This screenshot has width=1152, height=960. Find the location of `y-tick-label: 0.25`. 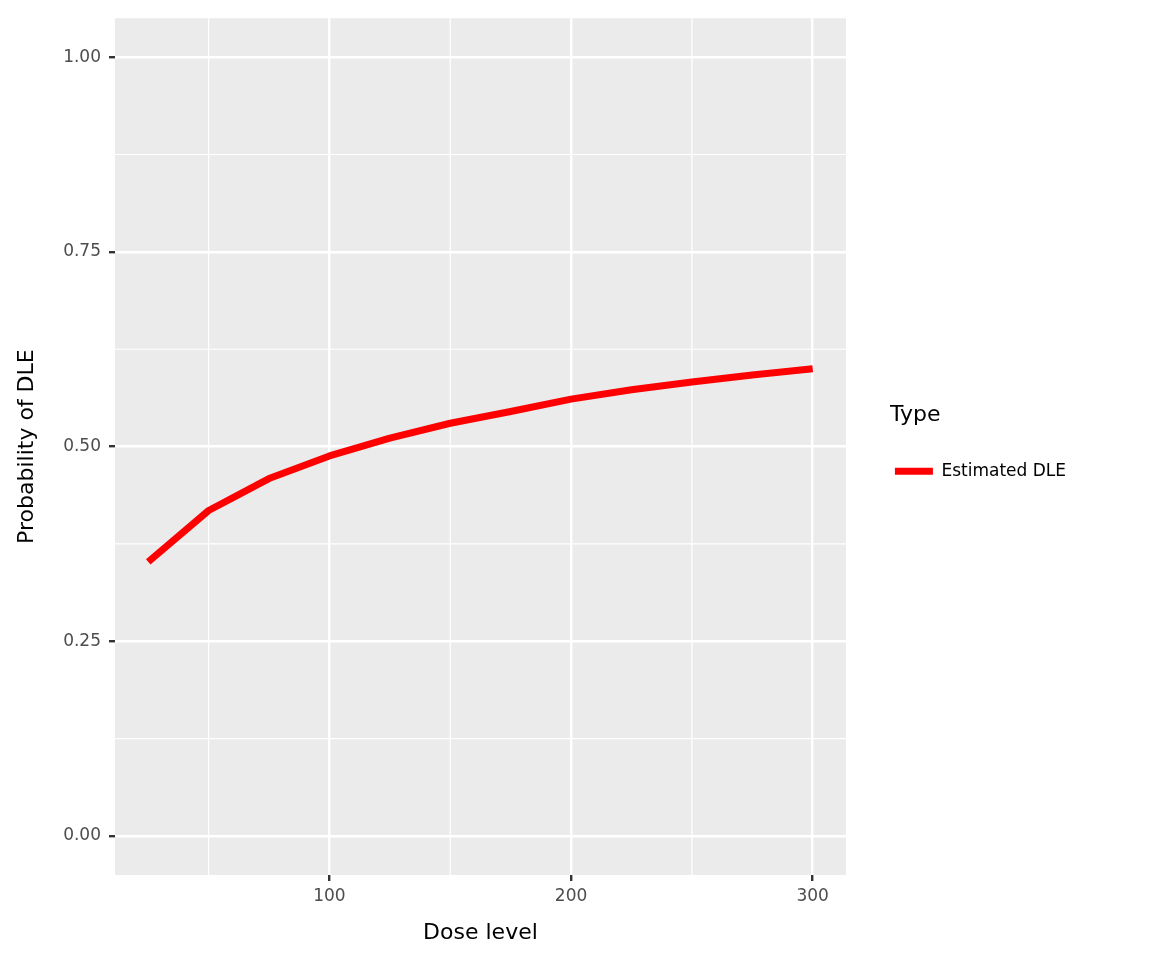

y-tick-label: 0.25 is located at coordinates (82, 639).